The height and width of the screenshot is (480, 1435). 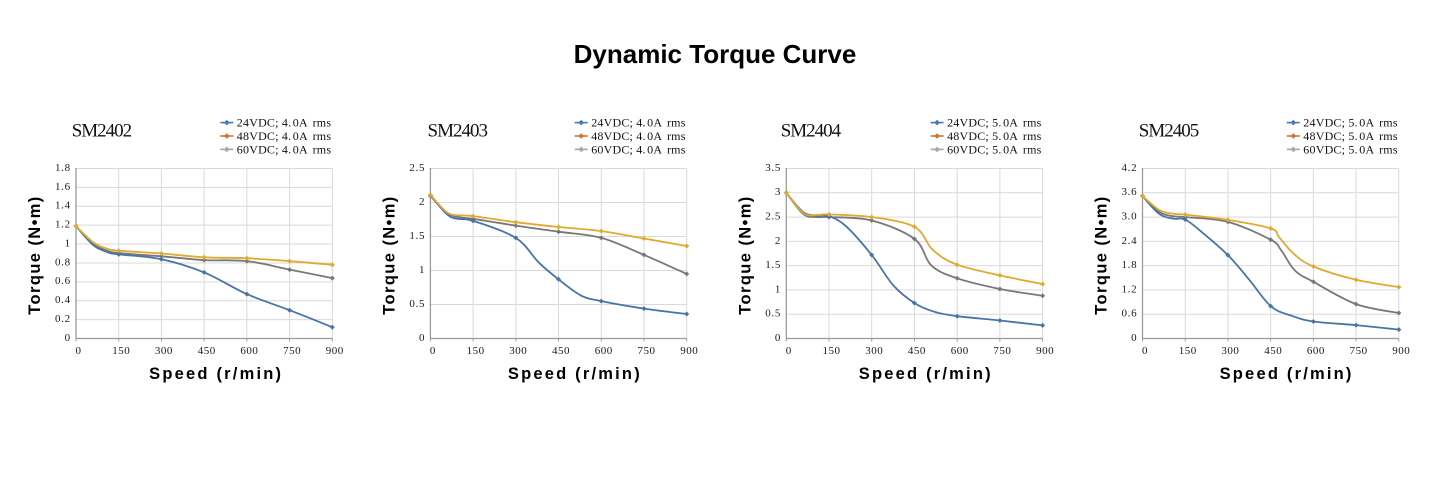 I want to click on svg-text: 3.6, so click(x=1129, y=192).